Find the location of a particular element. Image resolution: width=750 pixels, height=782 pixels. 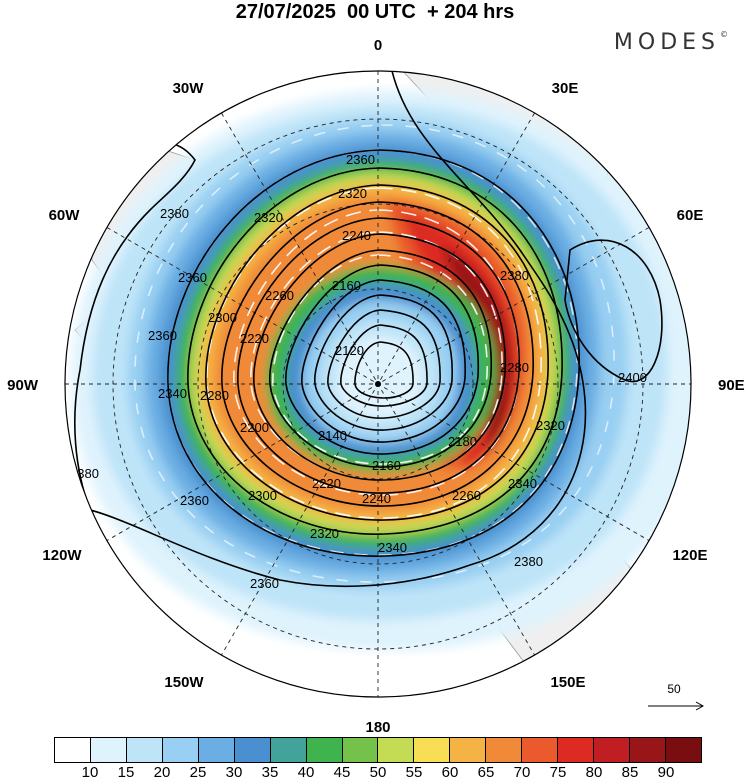

contour-label: 2180 is located at coordinates (462, 441).